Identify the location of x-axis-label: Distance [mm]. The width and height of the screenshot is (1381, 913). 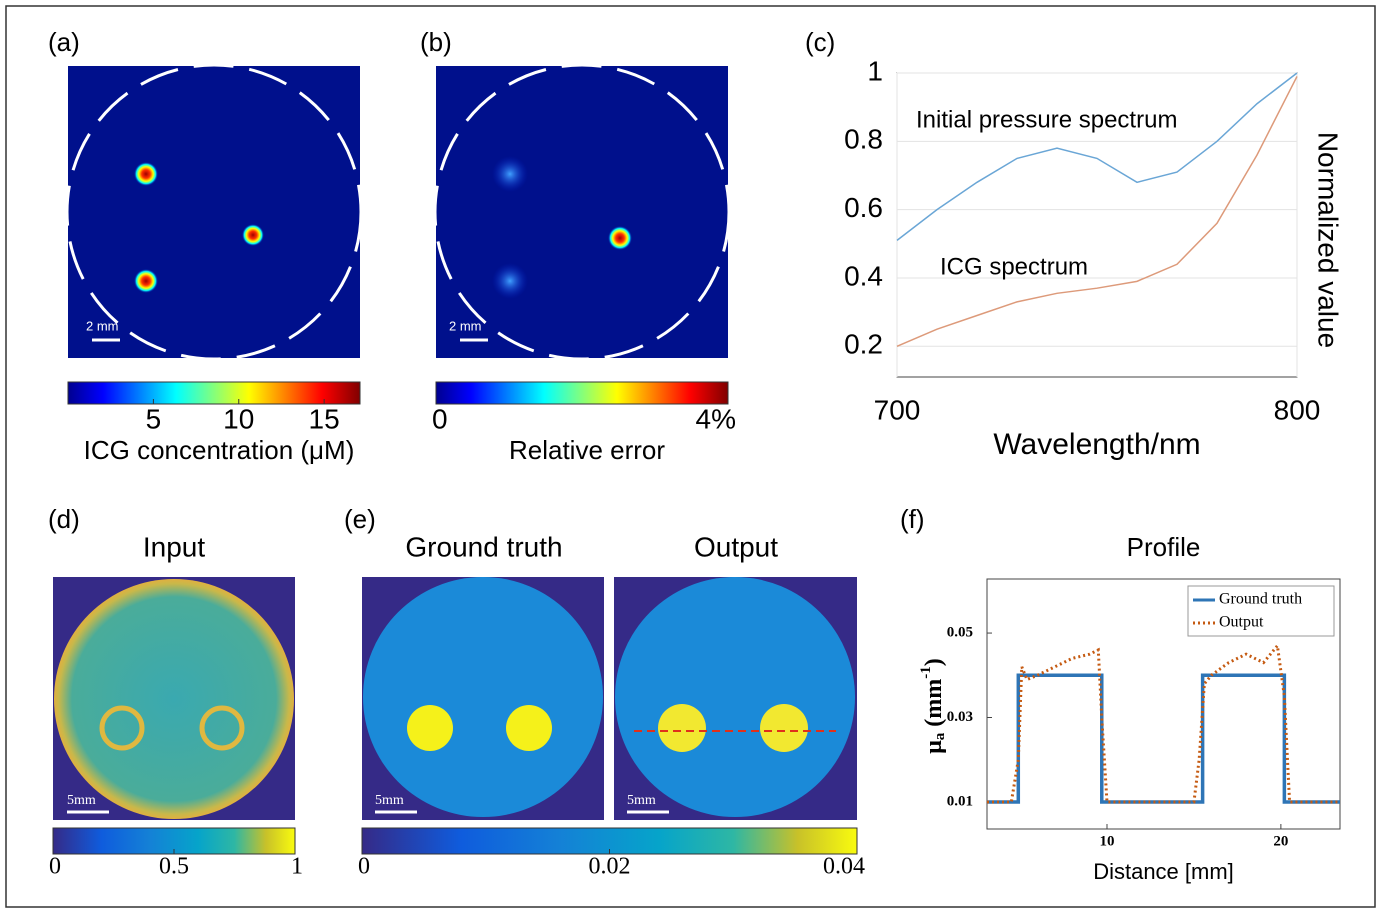
(1163, 871).